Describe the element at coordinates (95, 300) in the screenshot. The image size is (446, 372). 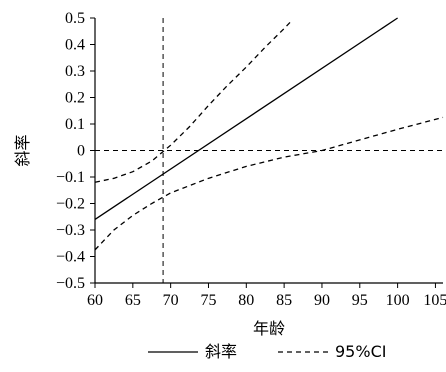
I see `x-tick-label: 60` at that location.